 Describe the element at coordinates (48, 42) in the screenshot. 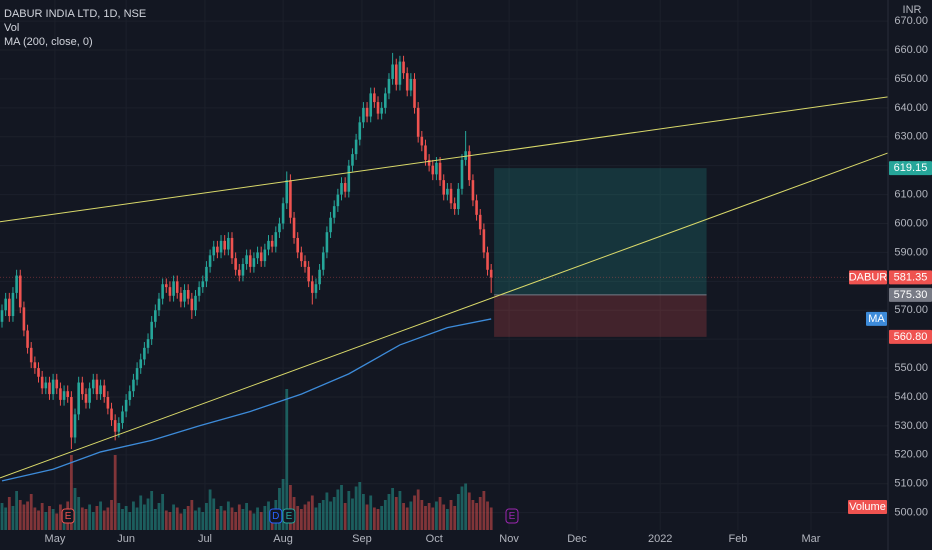

I see `legend-item: MA (200, close, 0)` at that location.